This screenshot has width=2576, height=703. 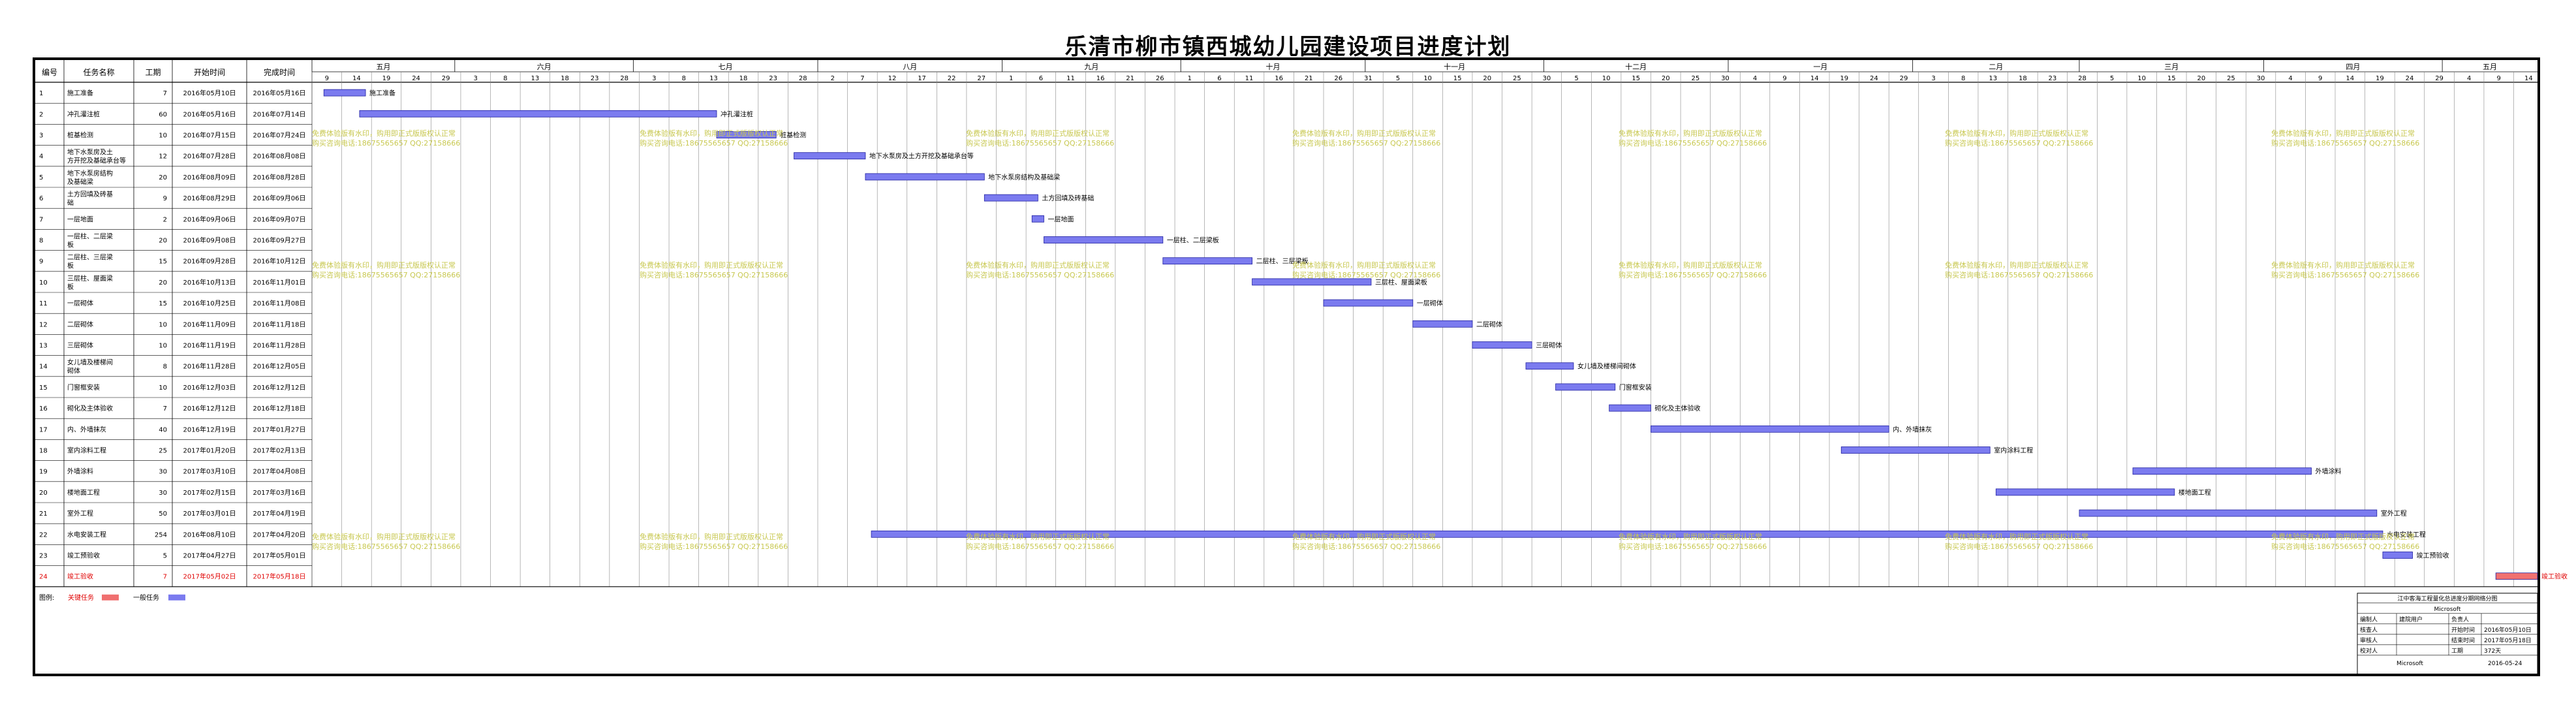 I want to click on header-end: 完成时间, so click(x=279, y=72).